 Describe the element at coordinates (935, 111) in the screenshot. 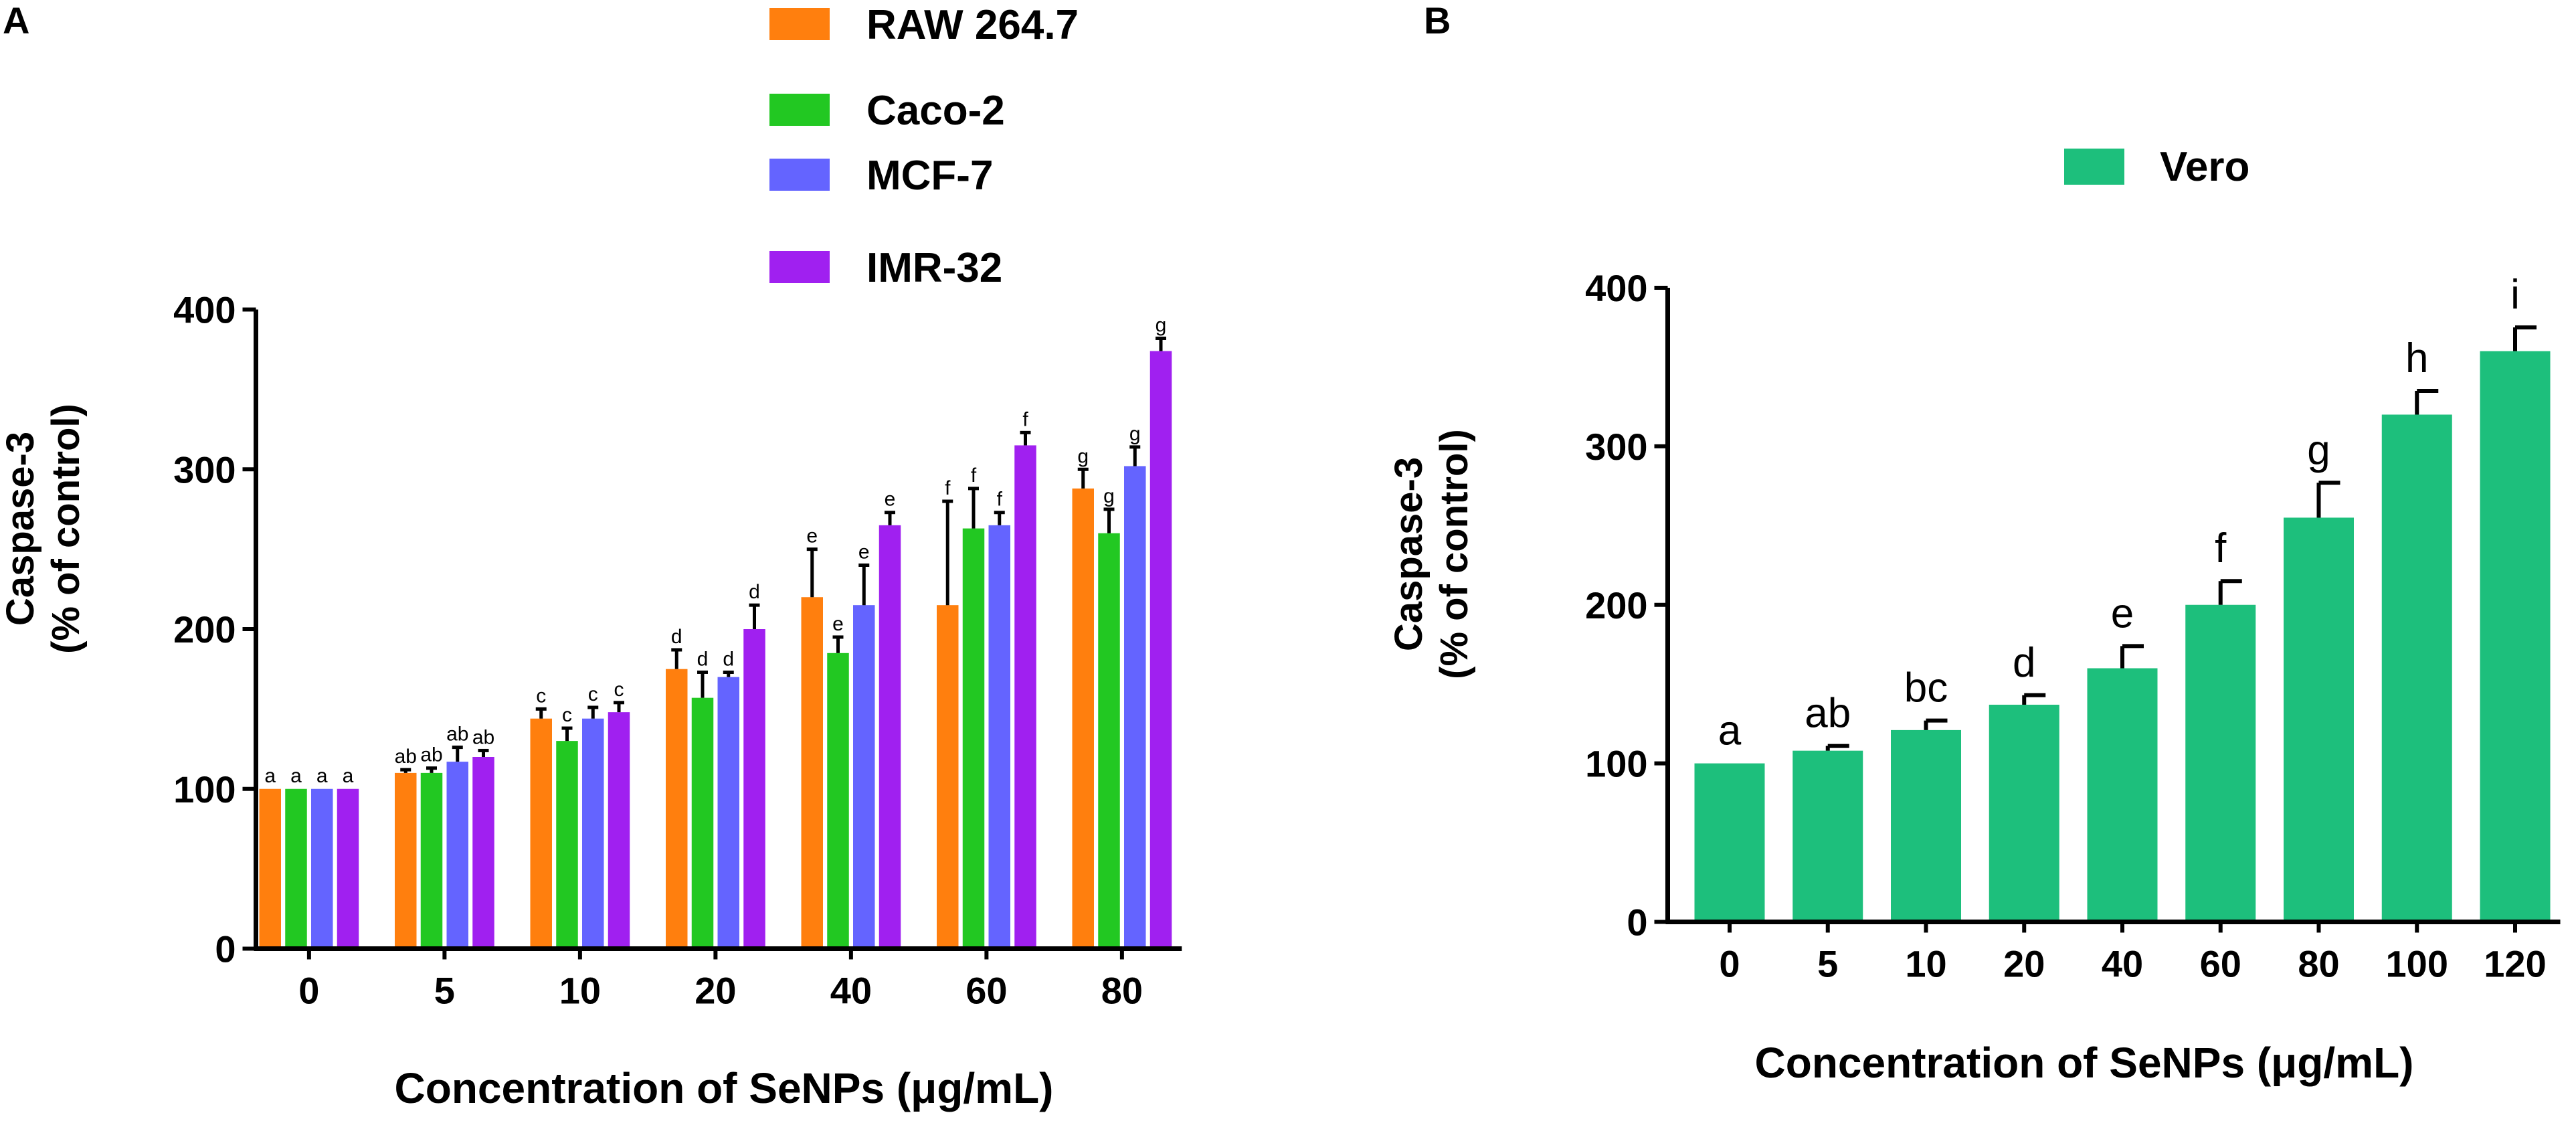

I see `legend-label: Caco-2` at that location.